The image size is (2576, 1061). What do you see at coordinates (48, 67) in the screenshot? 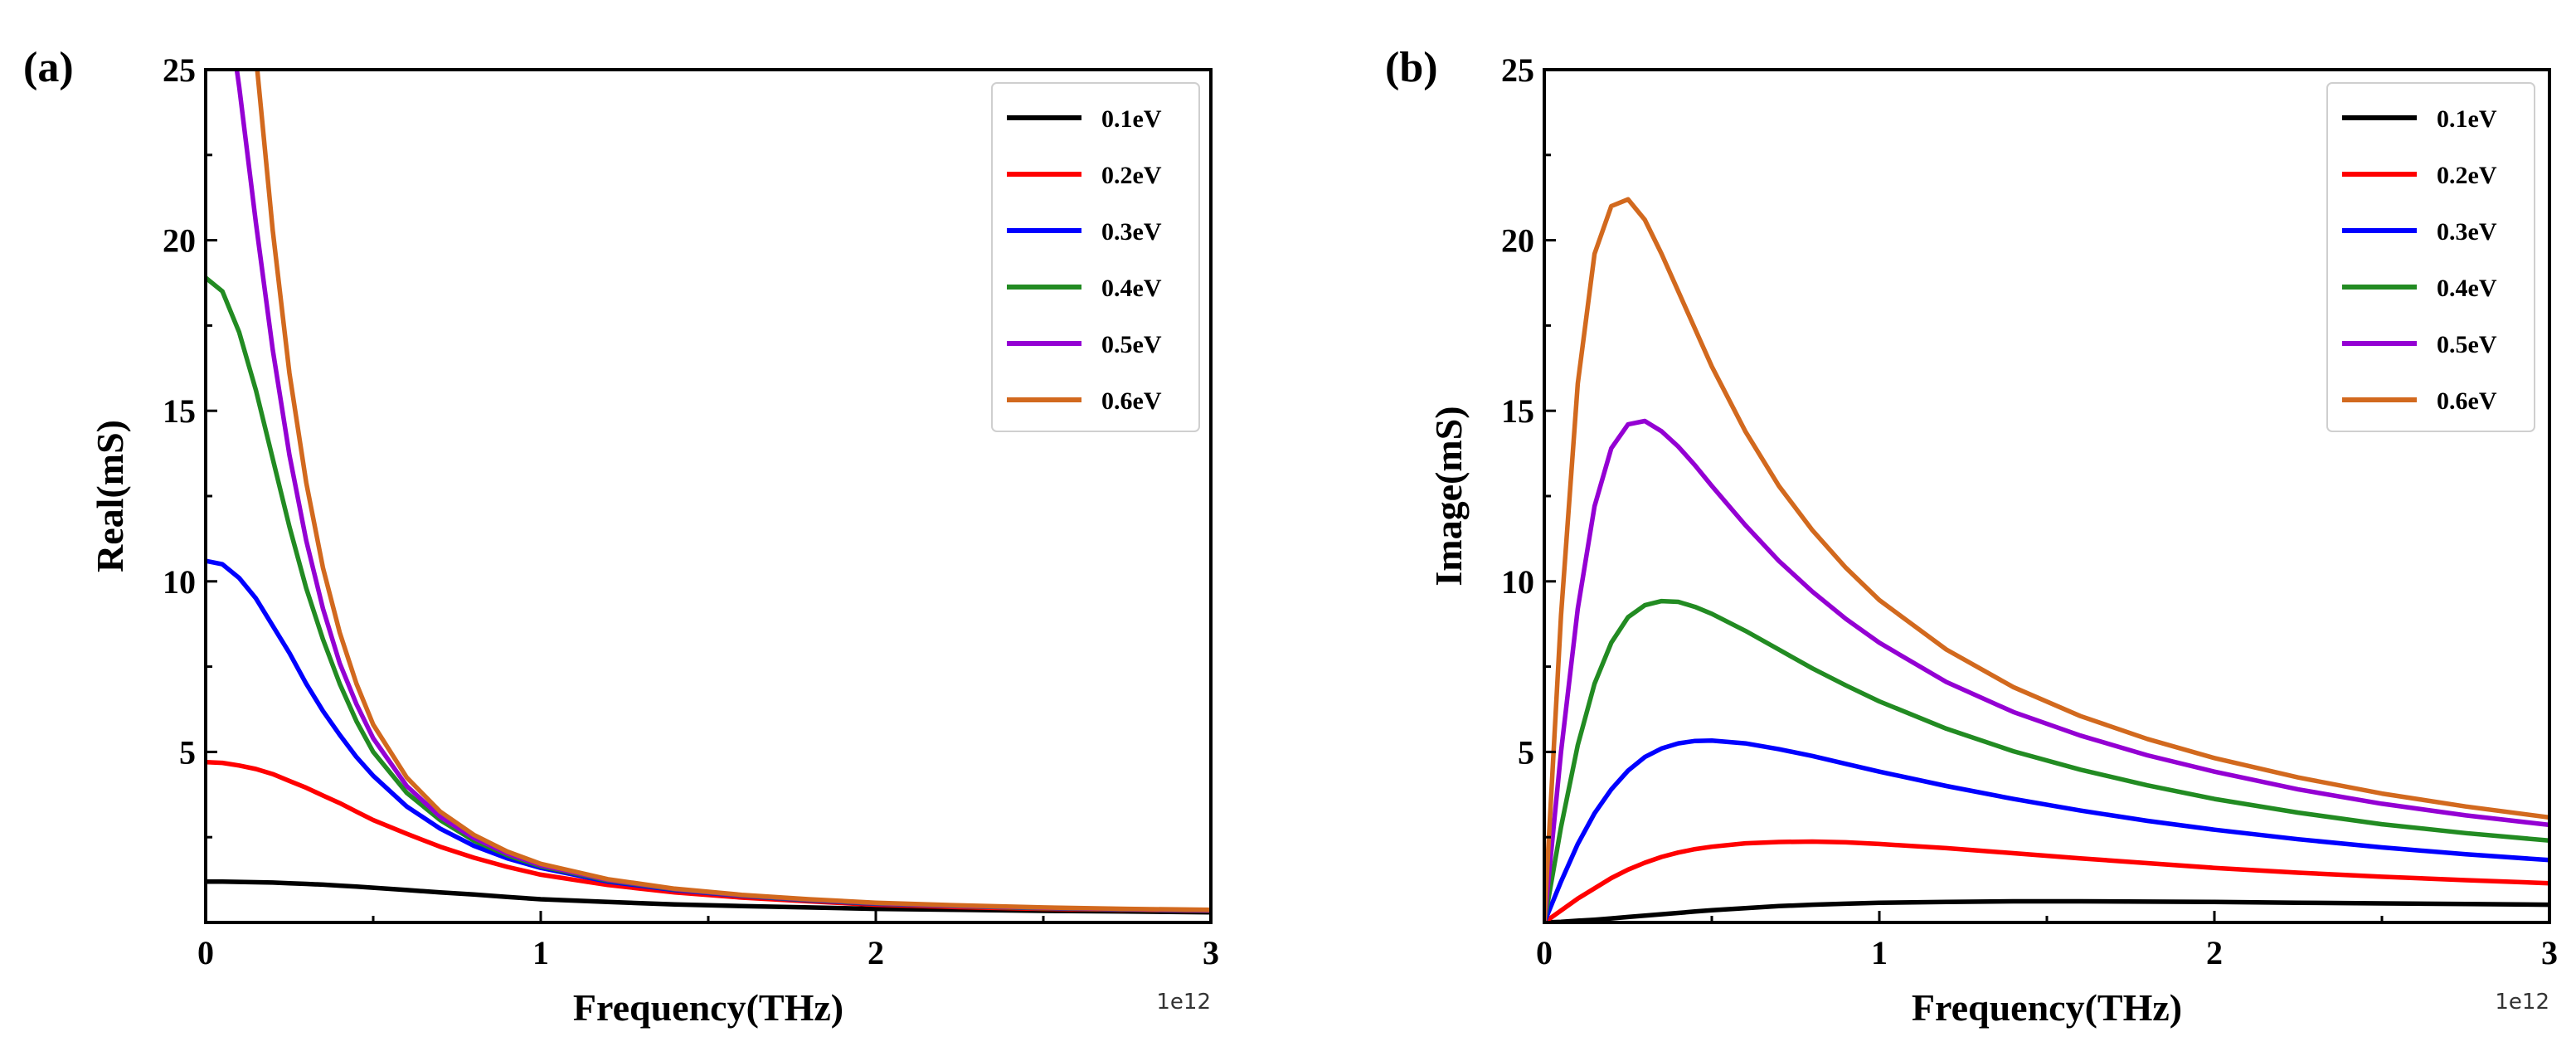
I see `panel-label: (a)` at bounding box center [48, 67].